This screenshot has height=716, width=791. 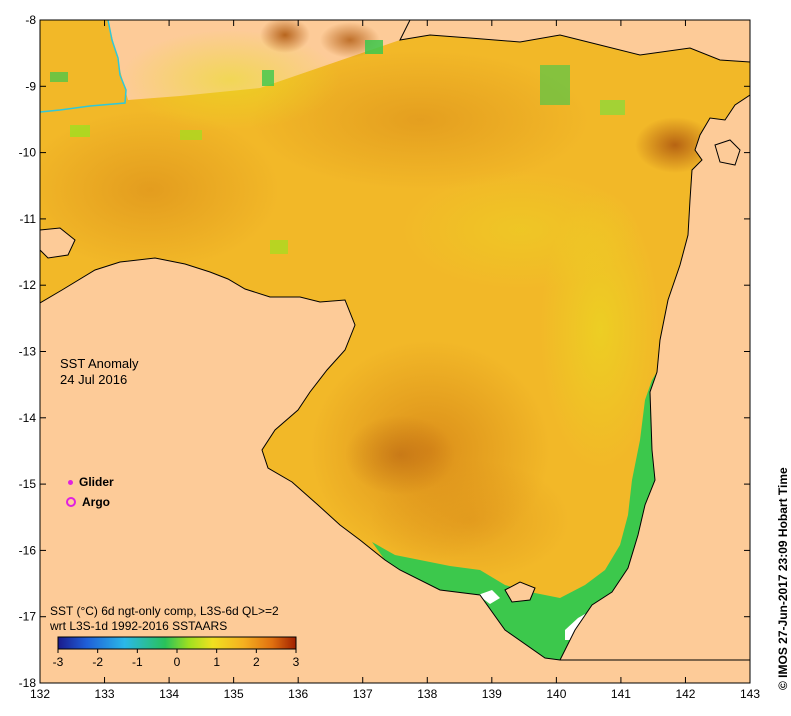 I want to click on description-line2: wrt L3S-1d 1992-2016 SSTAARS, so click(x=139, y=626).